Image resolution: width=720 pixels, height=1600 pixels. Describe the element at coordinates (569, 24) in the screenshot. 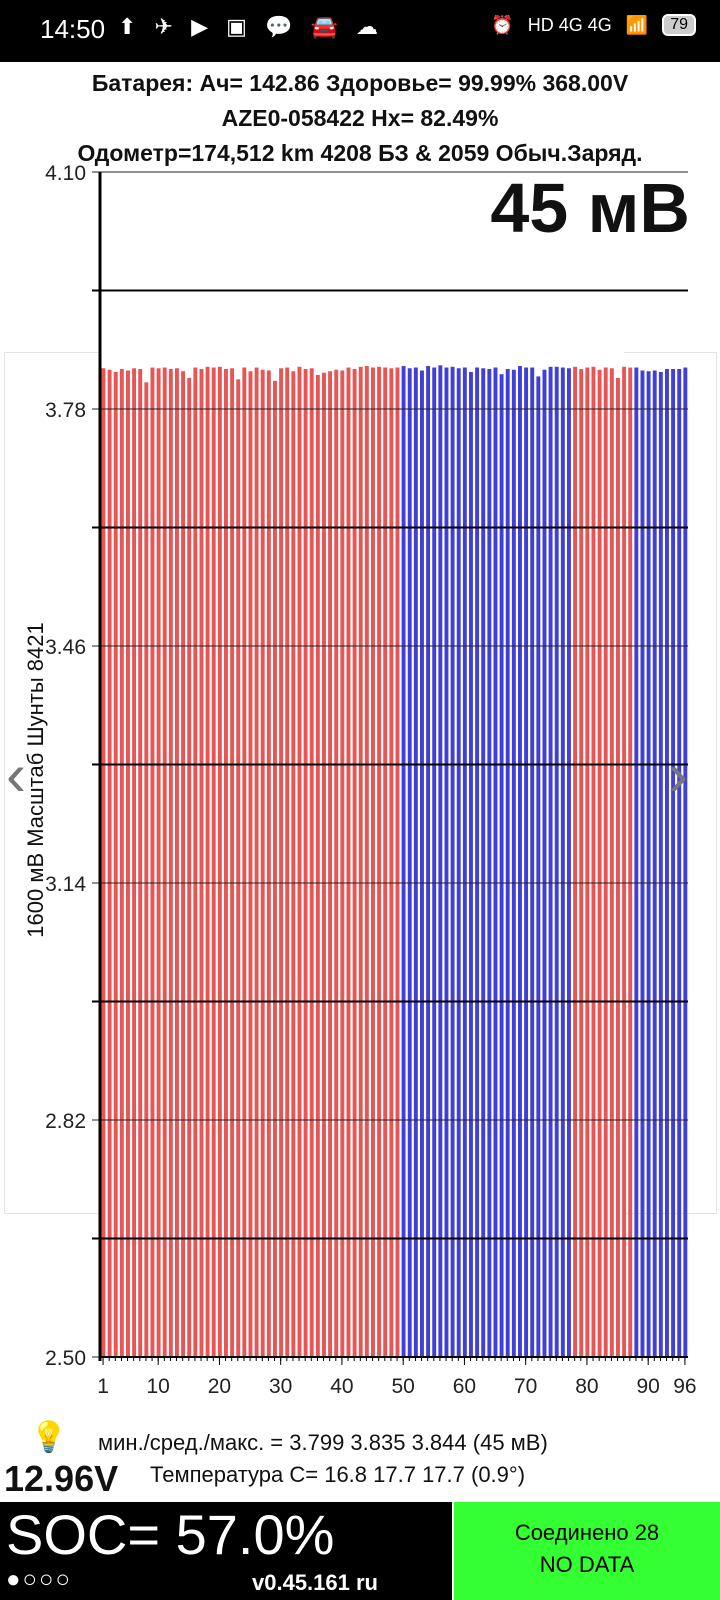

I see `network-text: HD 4G 4G` at that location.